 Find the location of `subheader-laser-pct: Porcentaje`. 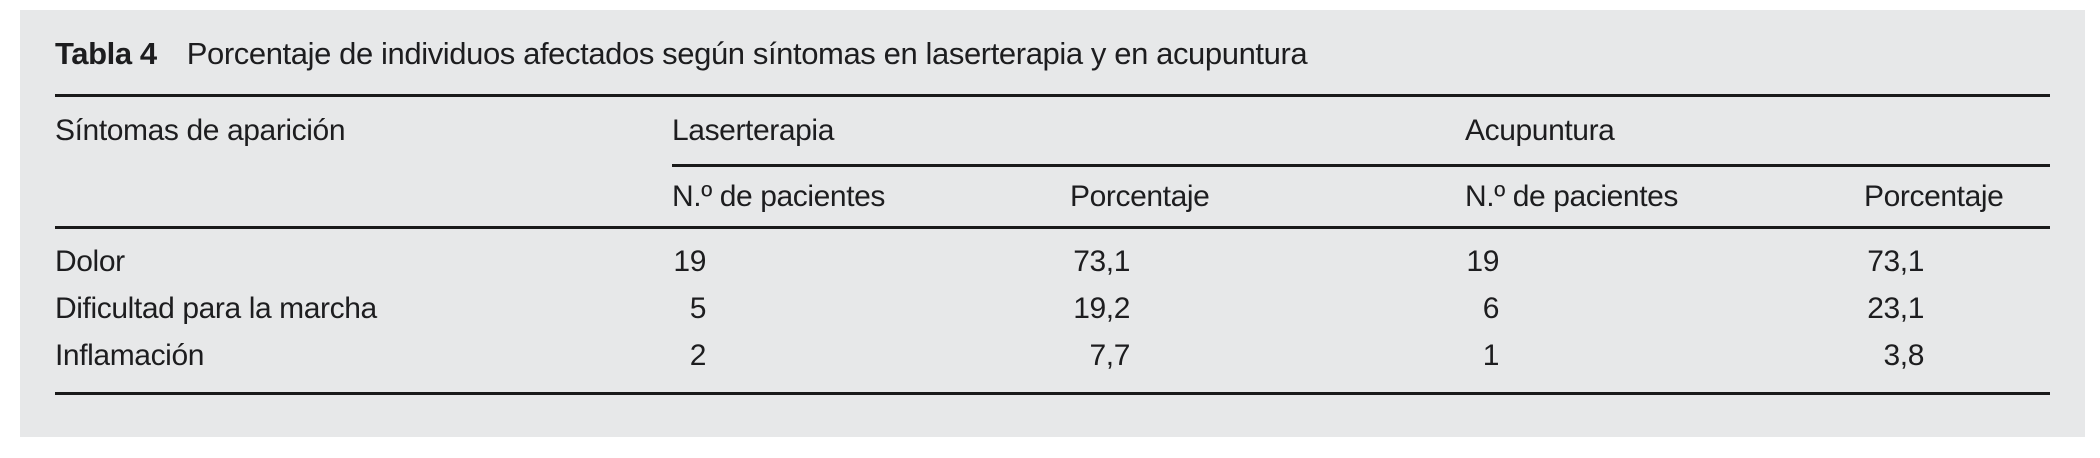

subheader-laser-pct: Porcentaje is located at coordinates (1140, 196).